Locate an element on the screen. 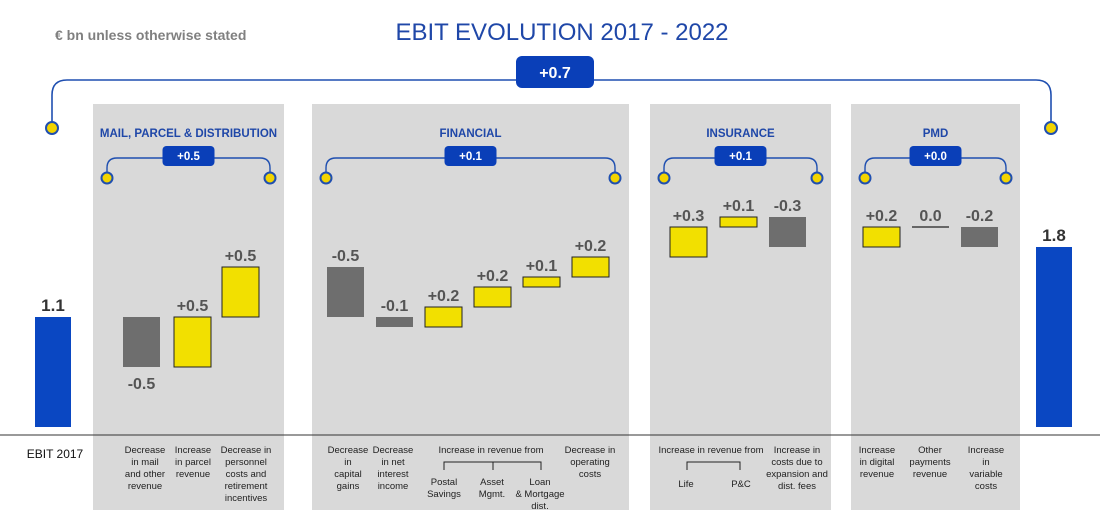  category-label: Decrease in mail and other revenue is located at coordinates (145, 468).